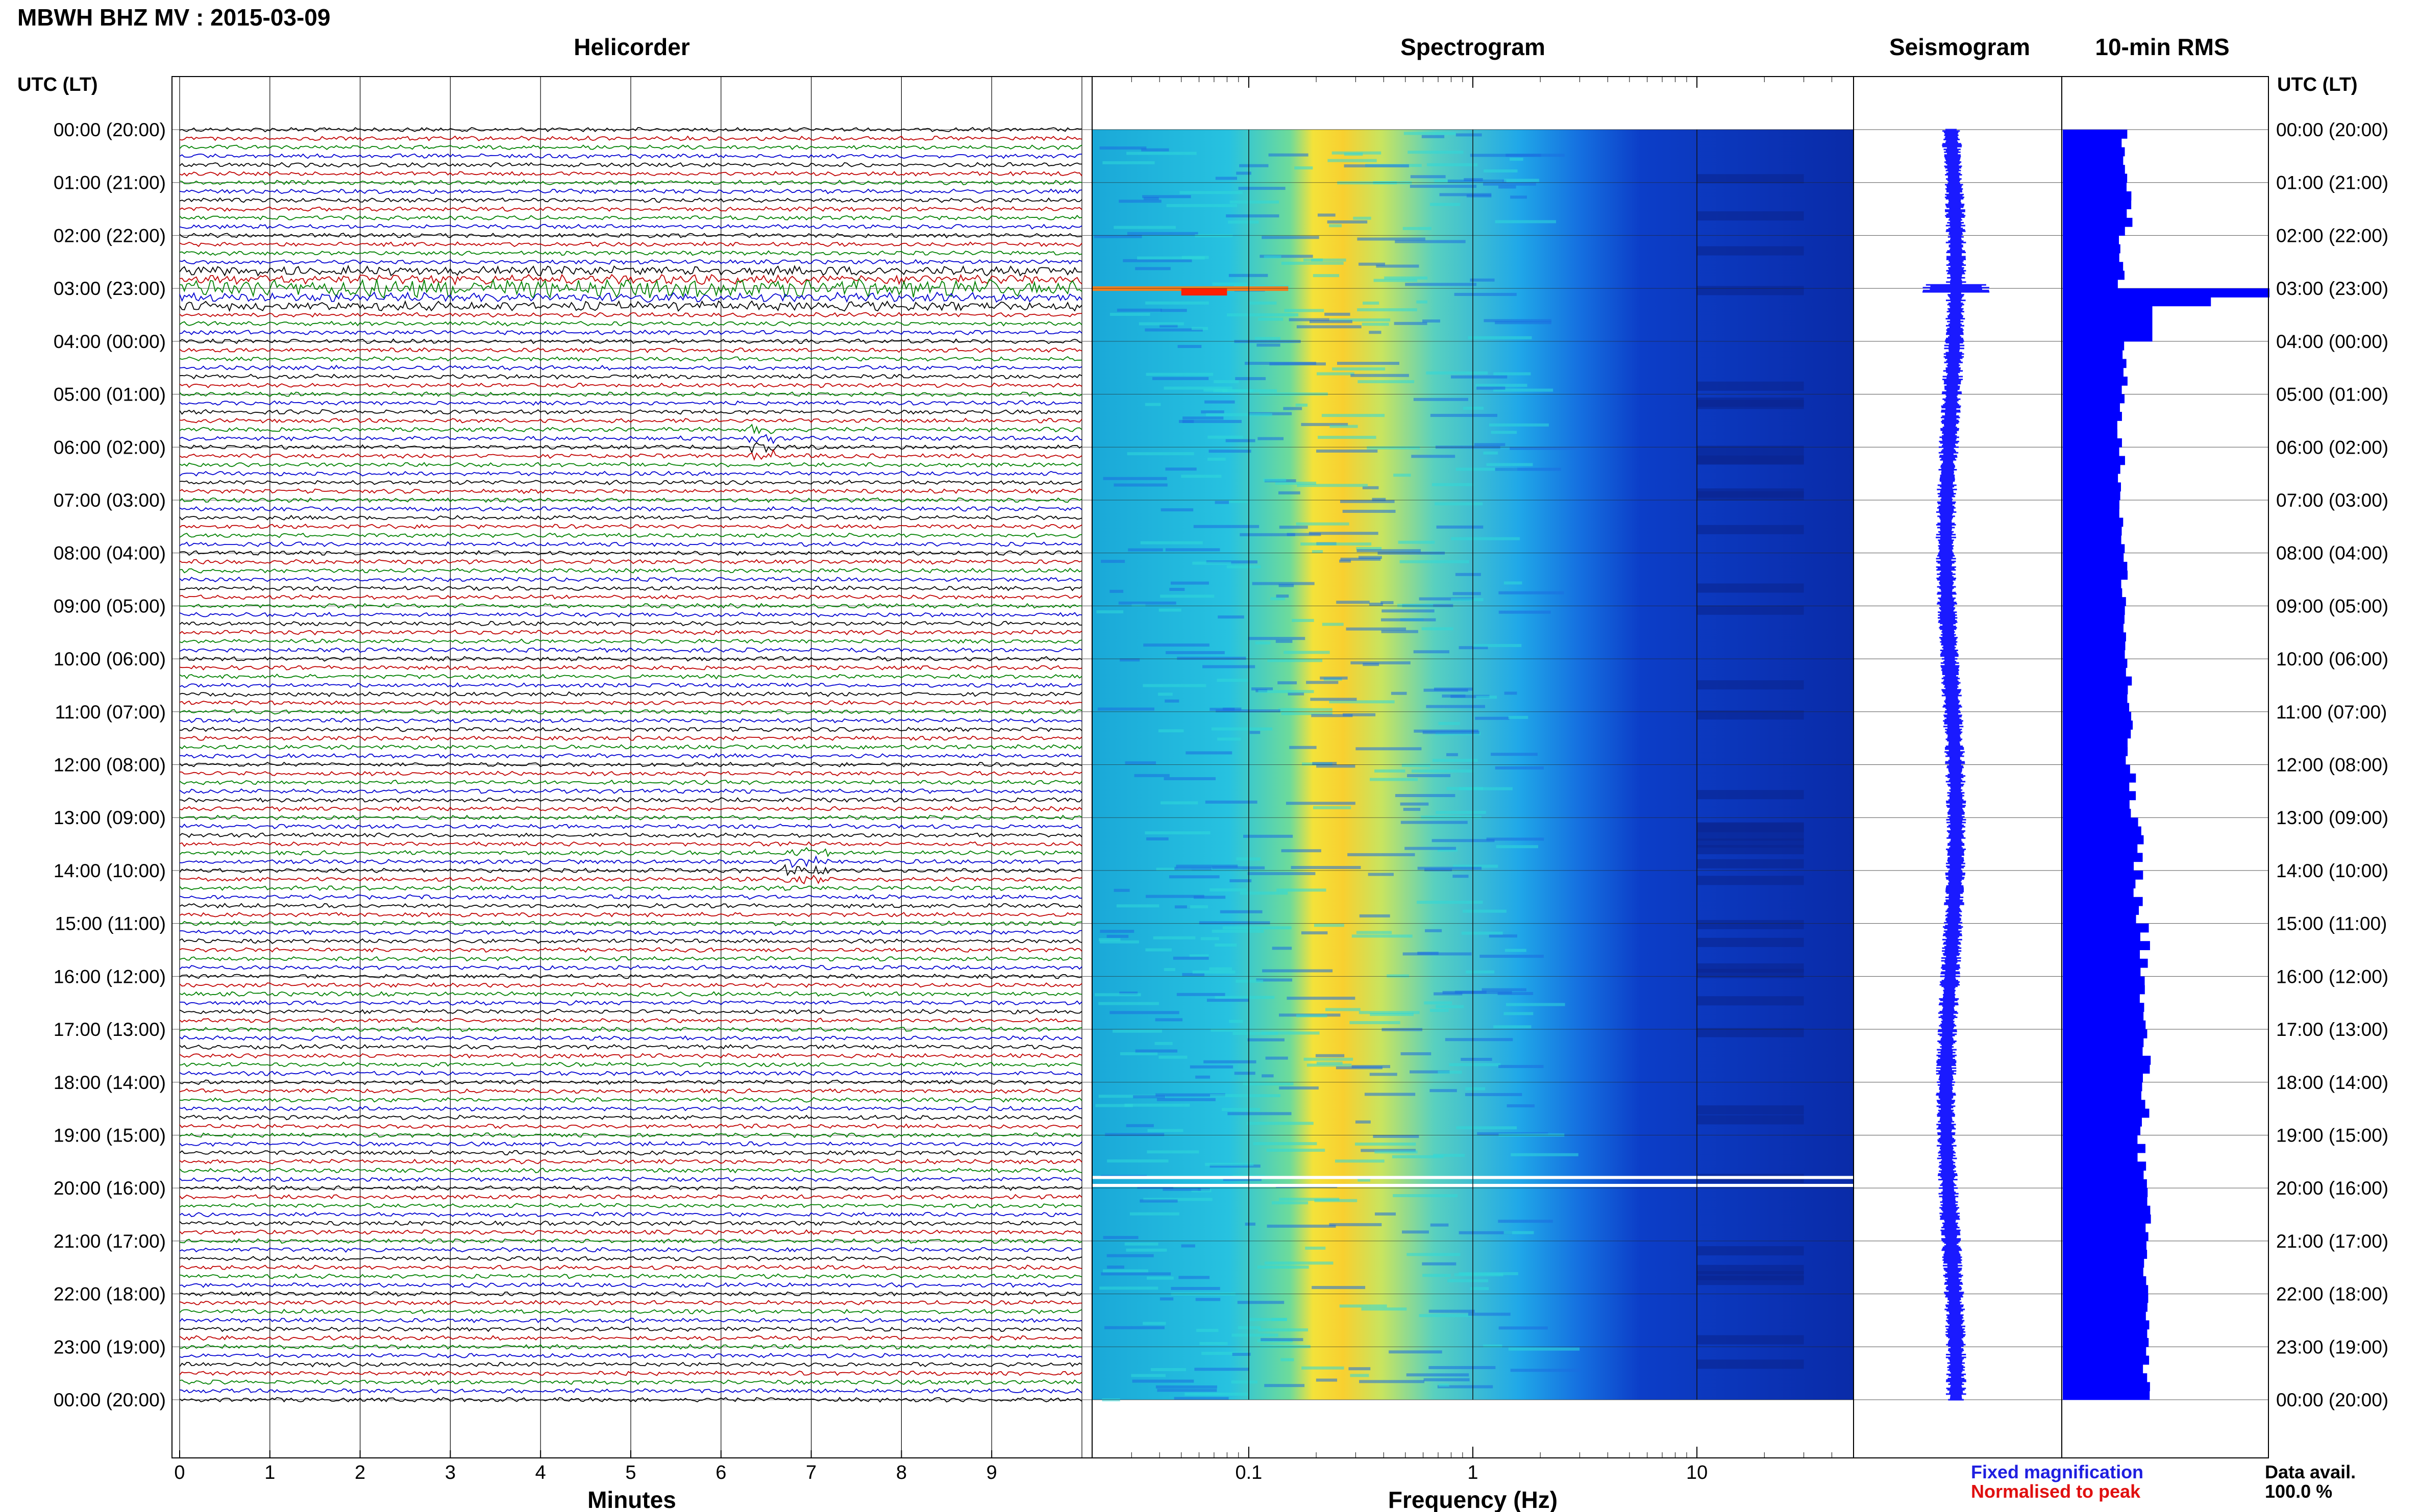 Image resolution: width=2419 pixels, height=1512 pixels. Describe the element at coordinates (2332, 1400) in the screenshot. I see `hour-tick-label-right: 00:00 (20:00)` at that location.